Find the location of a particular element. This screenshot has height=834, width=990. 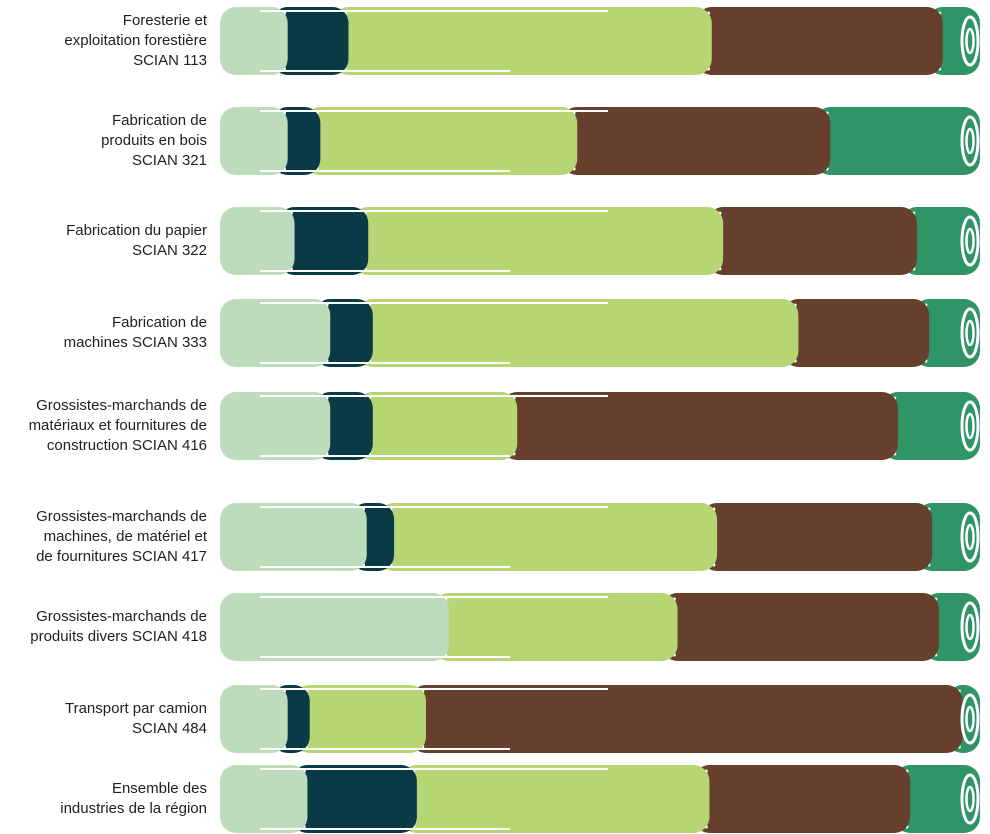

category-label: Fabrication de produits en bois SCIAN 321 is located at coordinates (103, 141).